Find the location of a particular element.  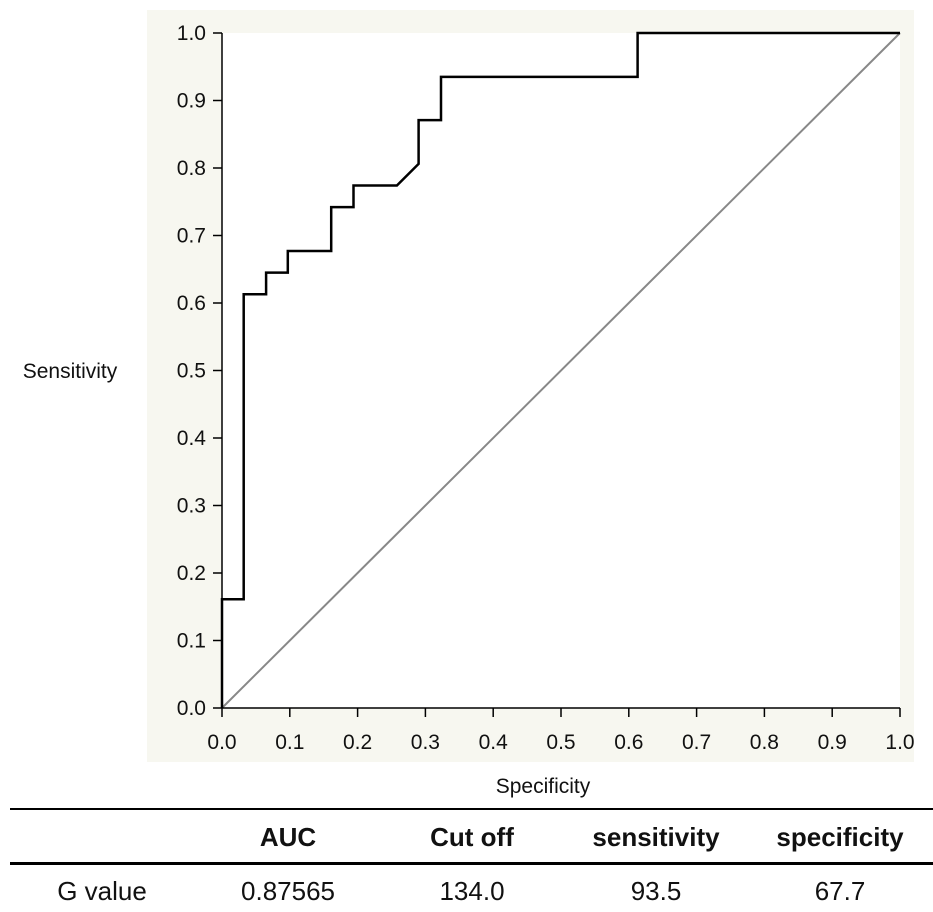

y-tick-label: 0.9 is located at coordinates (191, 101).